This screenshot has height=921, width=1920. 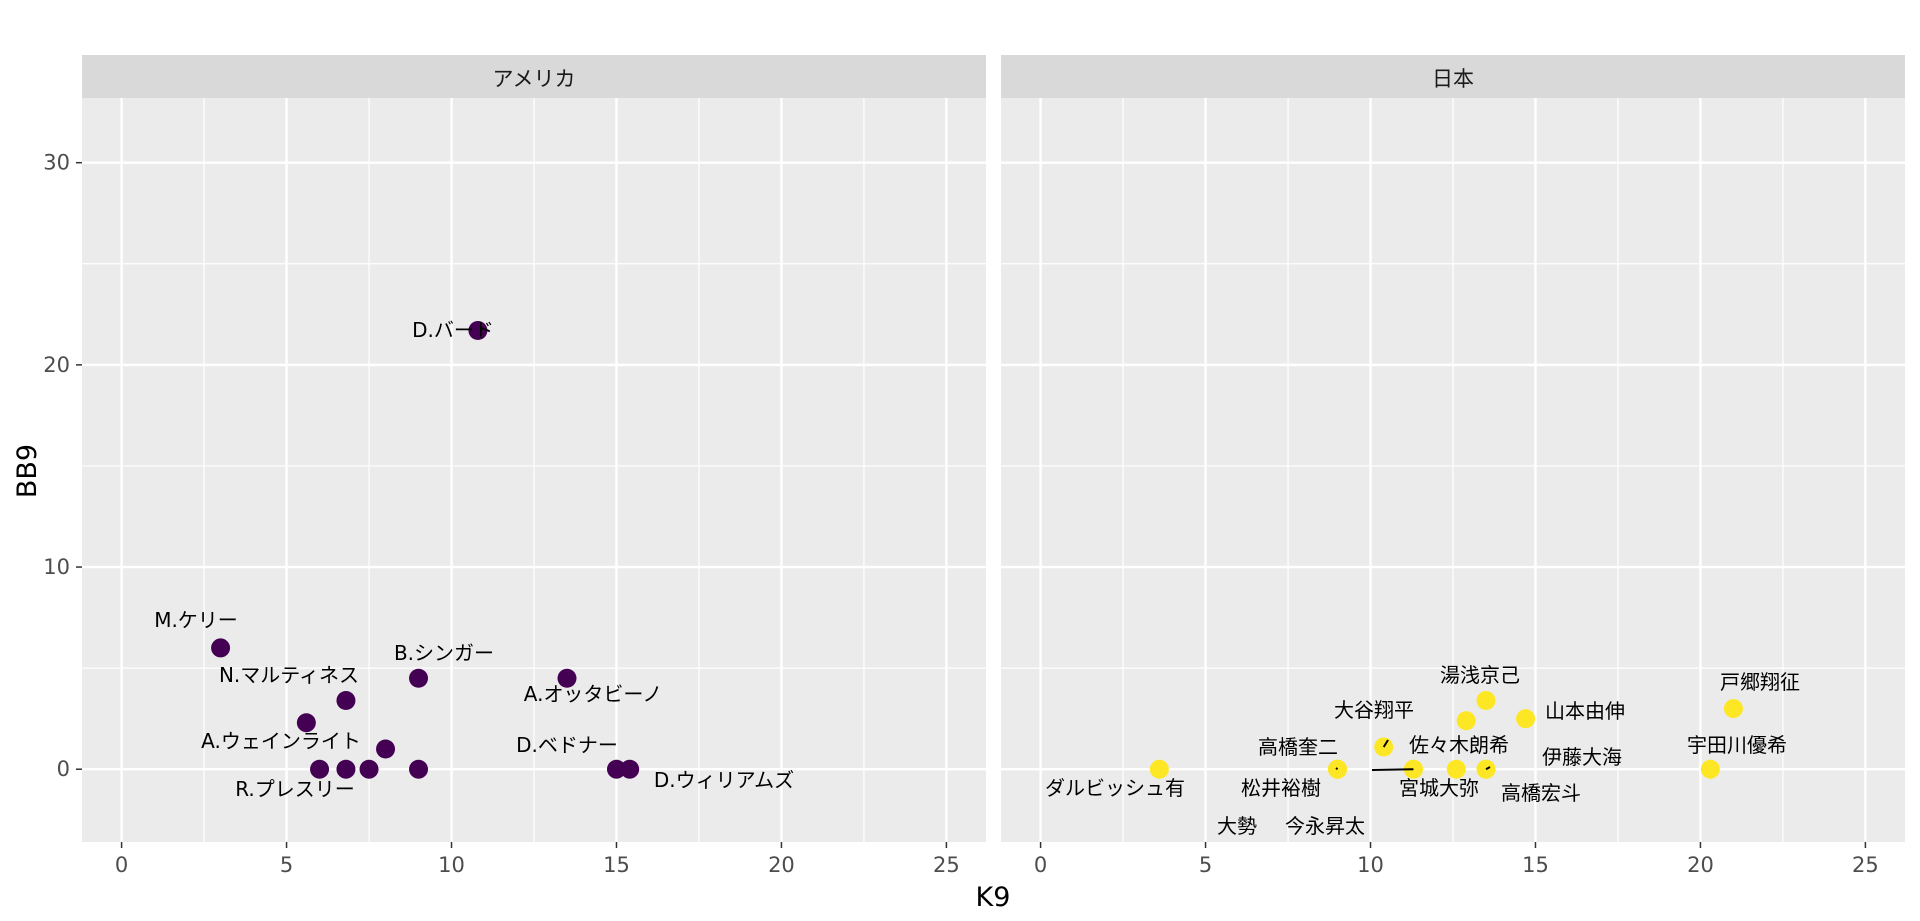 I want to click on data-point-label: 高橋奎二, so click(x=1298, y=747).